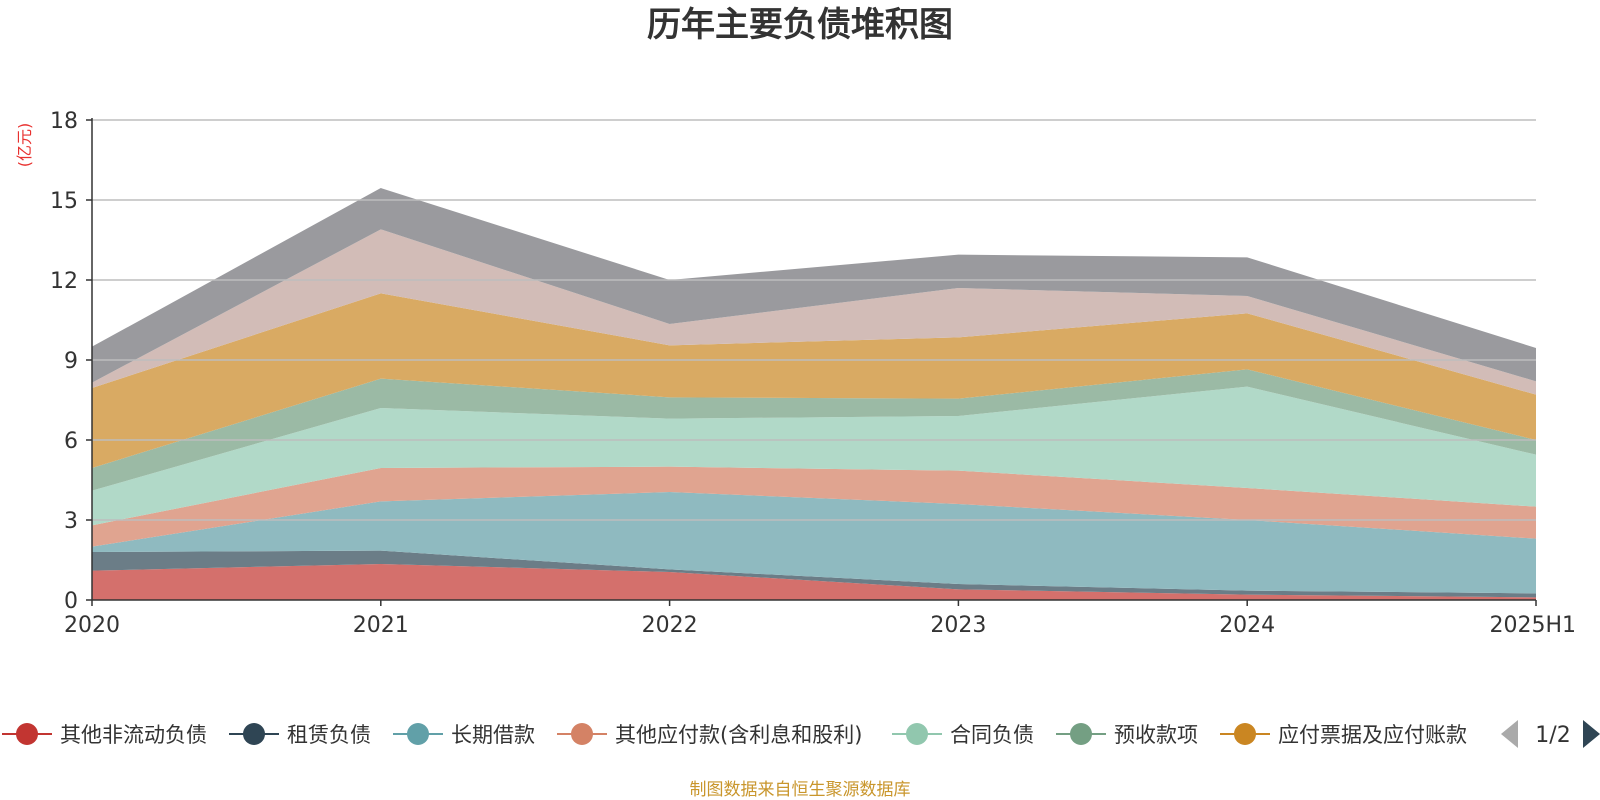 The width and height of the screenshot is (1600, 800). Describe the element at coordinates (1372, 735) in the screenshot. I see `legend-label: 应付票据及应付账款` at that location.